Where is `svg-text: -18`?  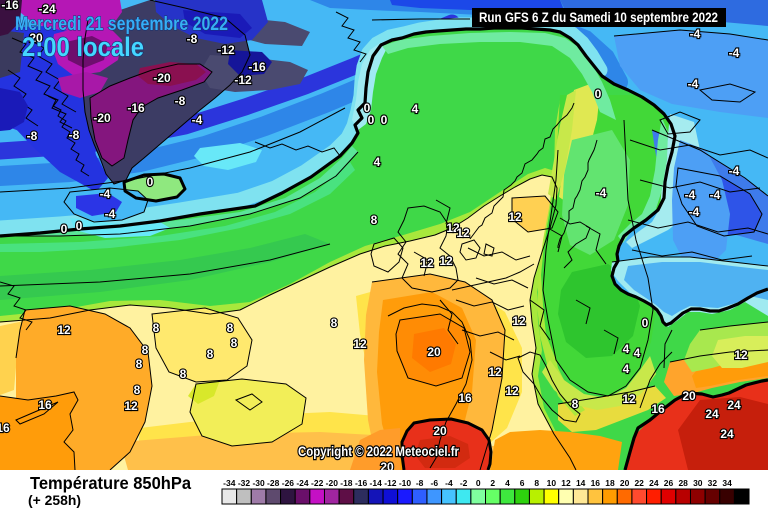
svg-text: -18 is located at coordinates (346, 483).